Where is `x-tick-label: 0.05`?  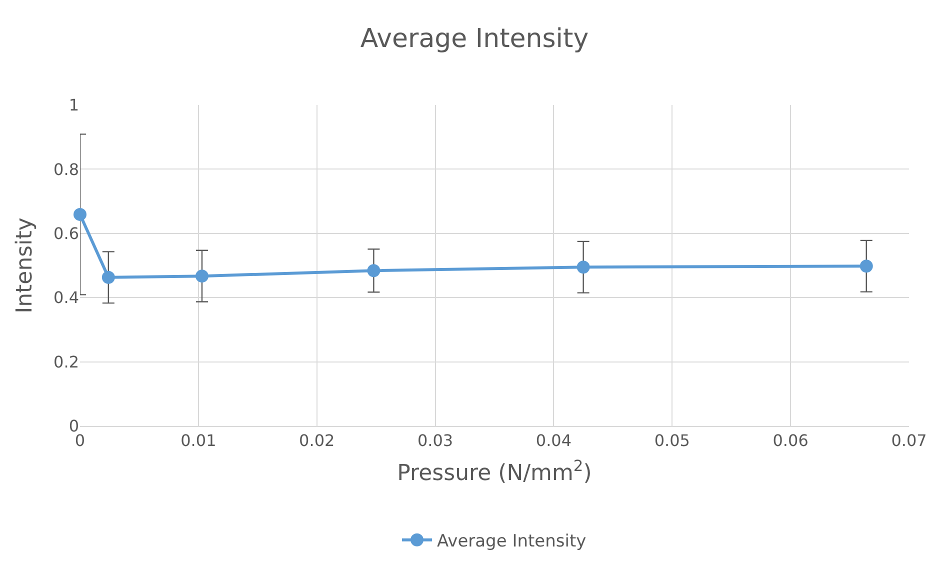 x-tick-label: 0.05 is located at coordinates (672, 440).